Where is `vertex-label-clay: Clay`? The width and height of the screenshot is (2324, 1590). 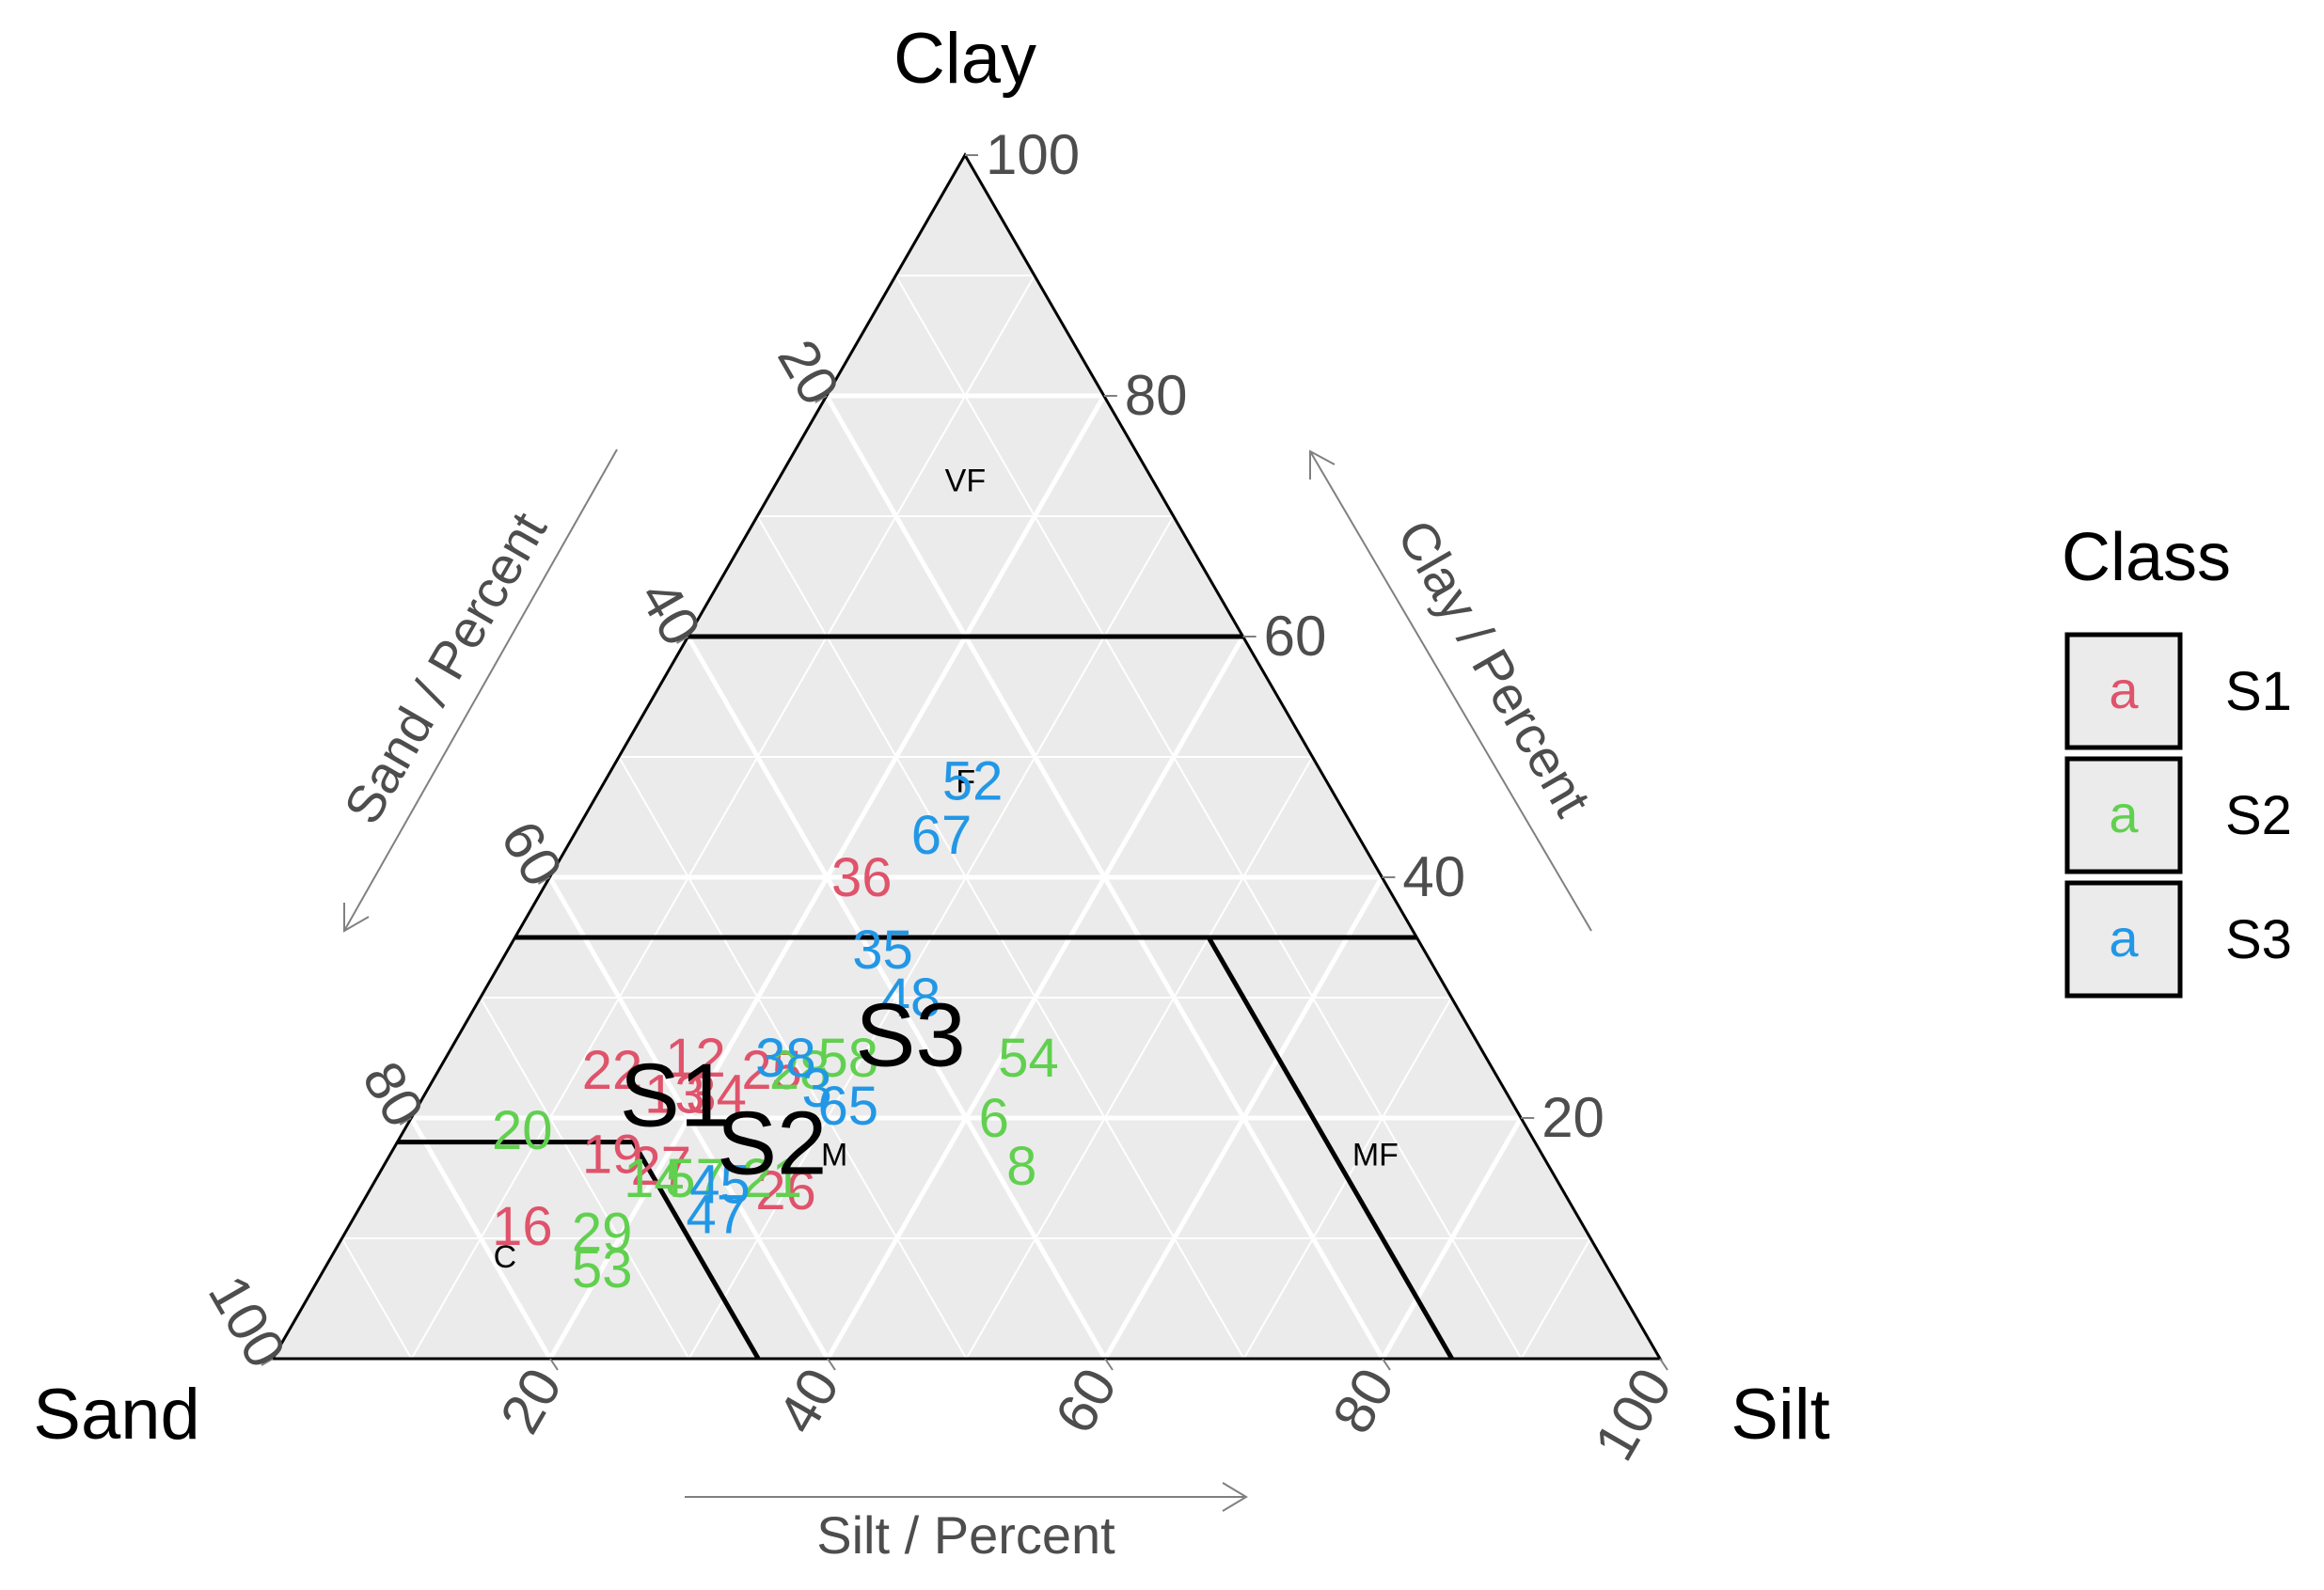
vertex-label-clay: Clay is located at coordinates (964, 59).